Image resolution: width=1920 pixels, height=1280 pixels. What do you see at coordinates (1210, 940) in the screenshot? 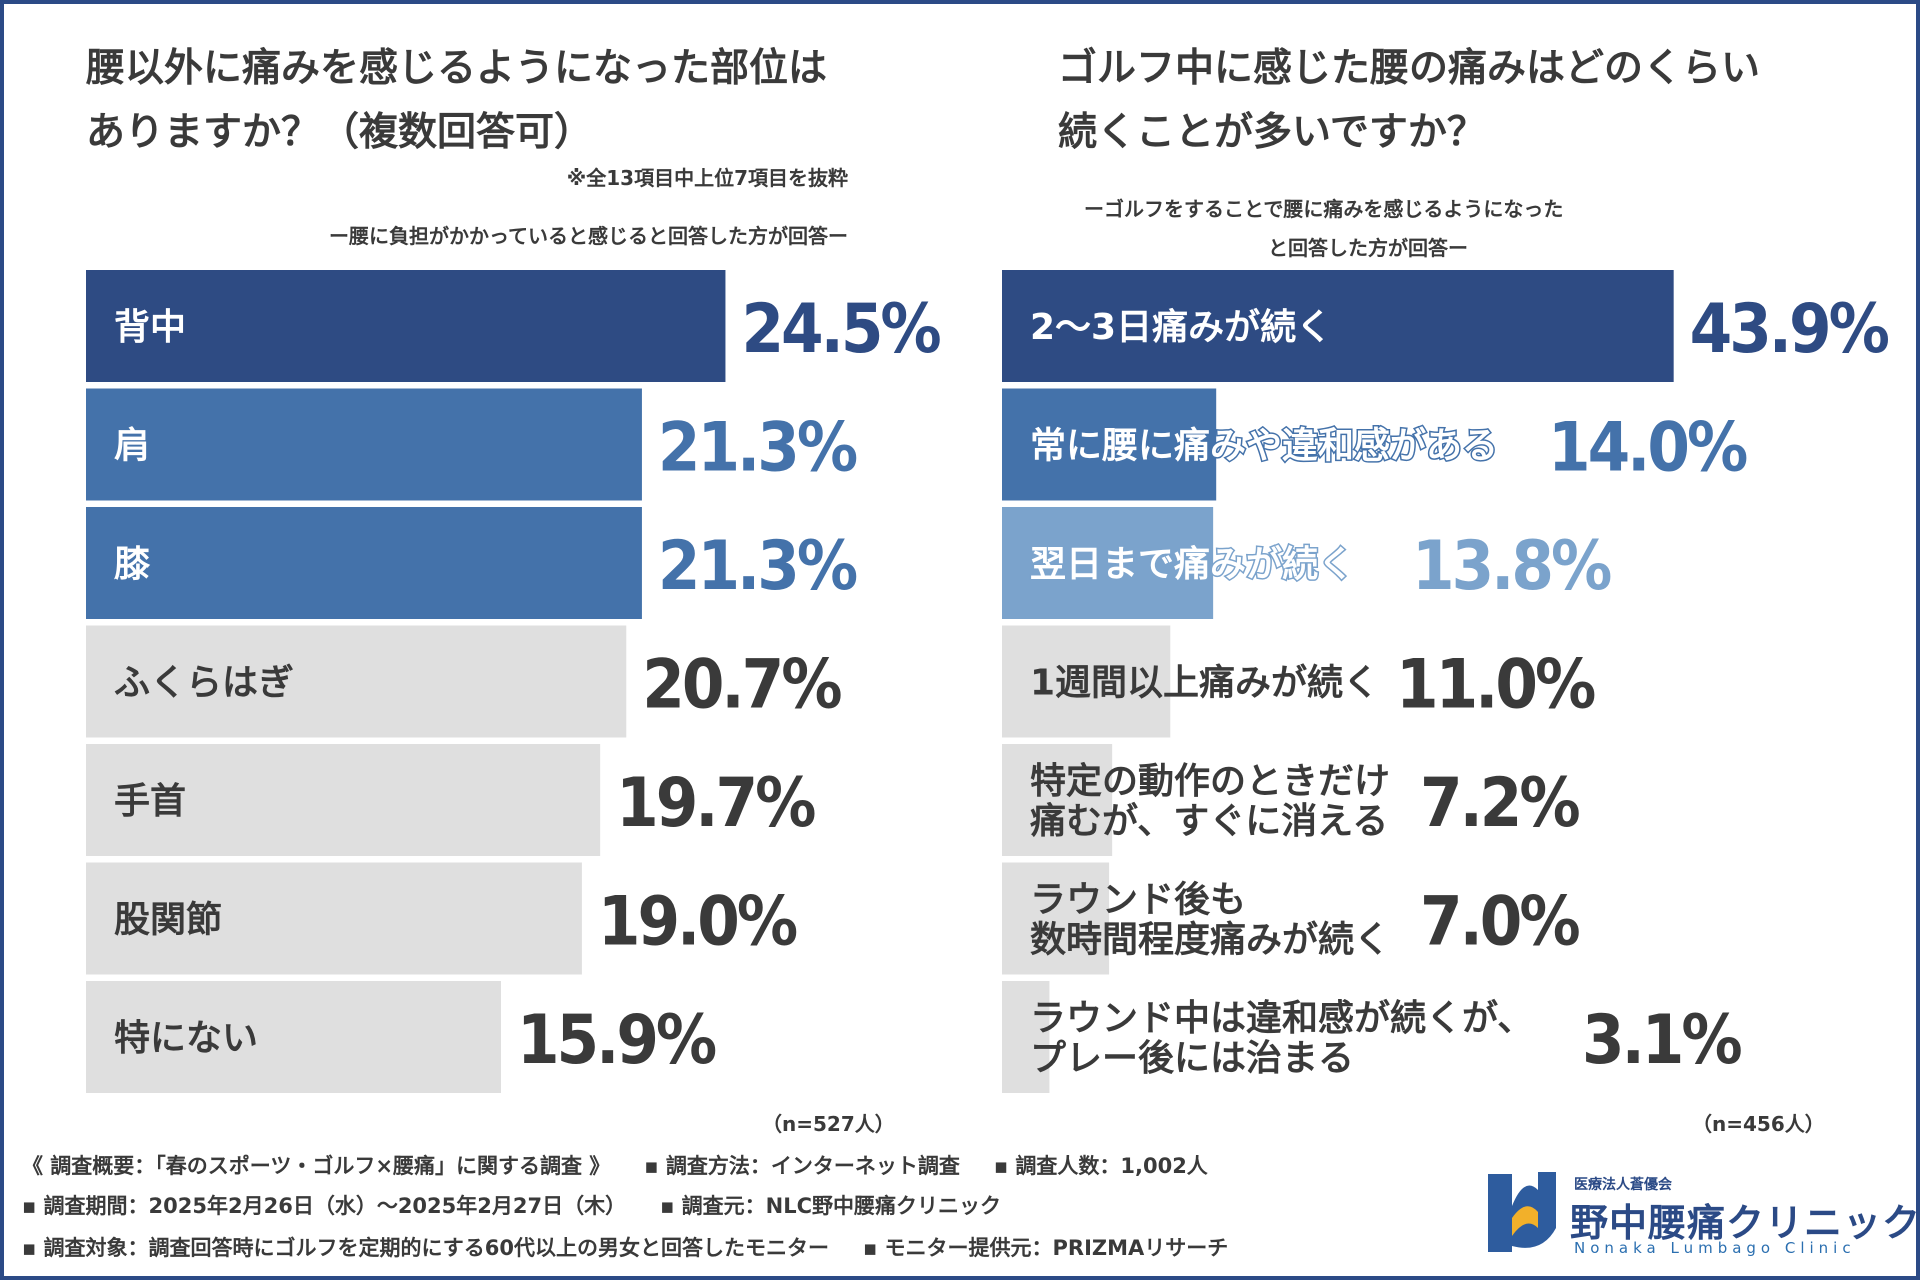
I see `right-category-label-5-1: 数時間程度痛みが続く` at bounding box center [1210, 940].